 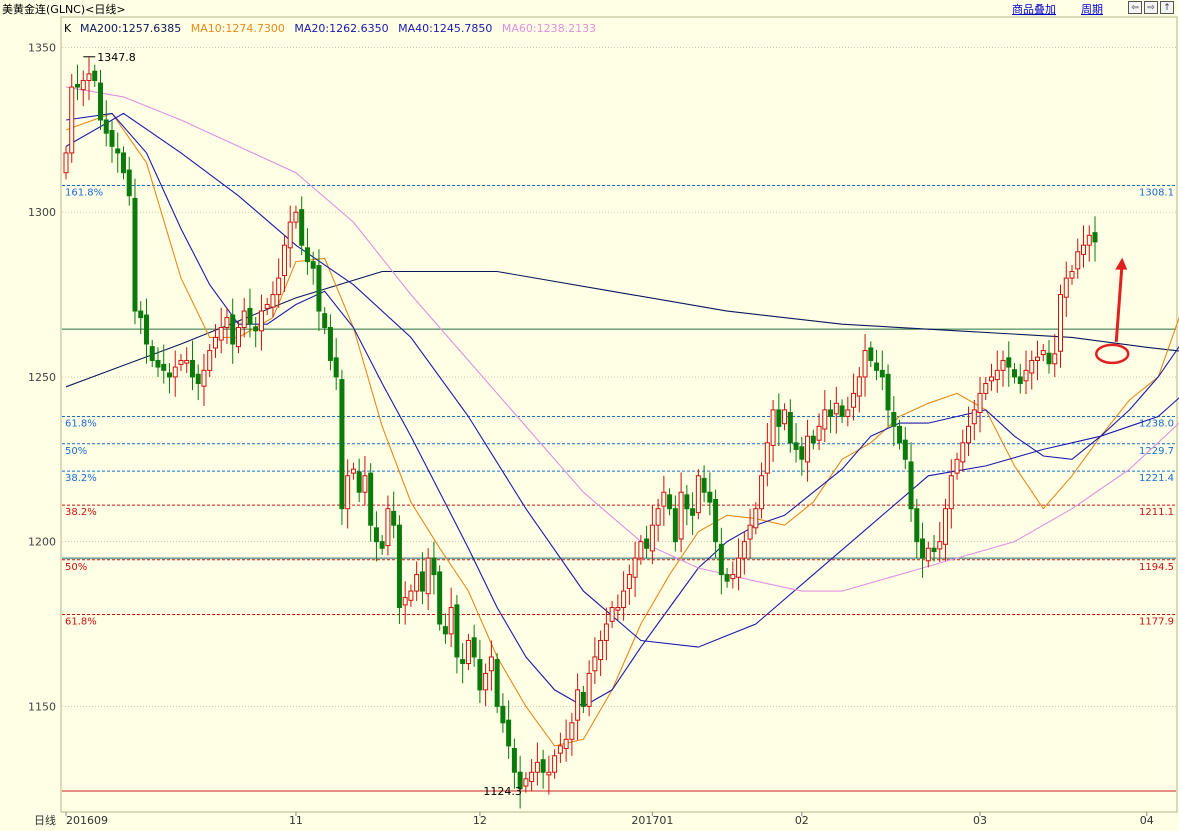 I want to click on overlay-link: 商品叠加, so click(x=1034, y=9).